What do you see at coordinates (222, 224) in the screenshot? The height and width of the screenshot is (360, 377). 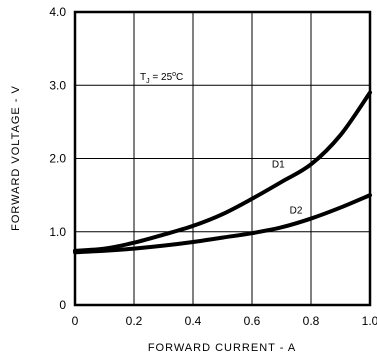 I see `series-line-d2` at bounding box center [222, 224].